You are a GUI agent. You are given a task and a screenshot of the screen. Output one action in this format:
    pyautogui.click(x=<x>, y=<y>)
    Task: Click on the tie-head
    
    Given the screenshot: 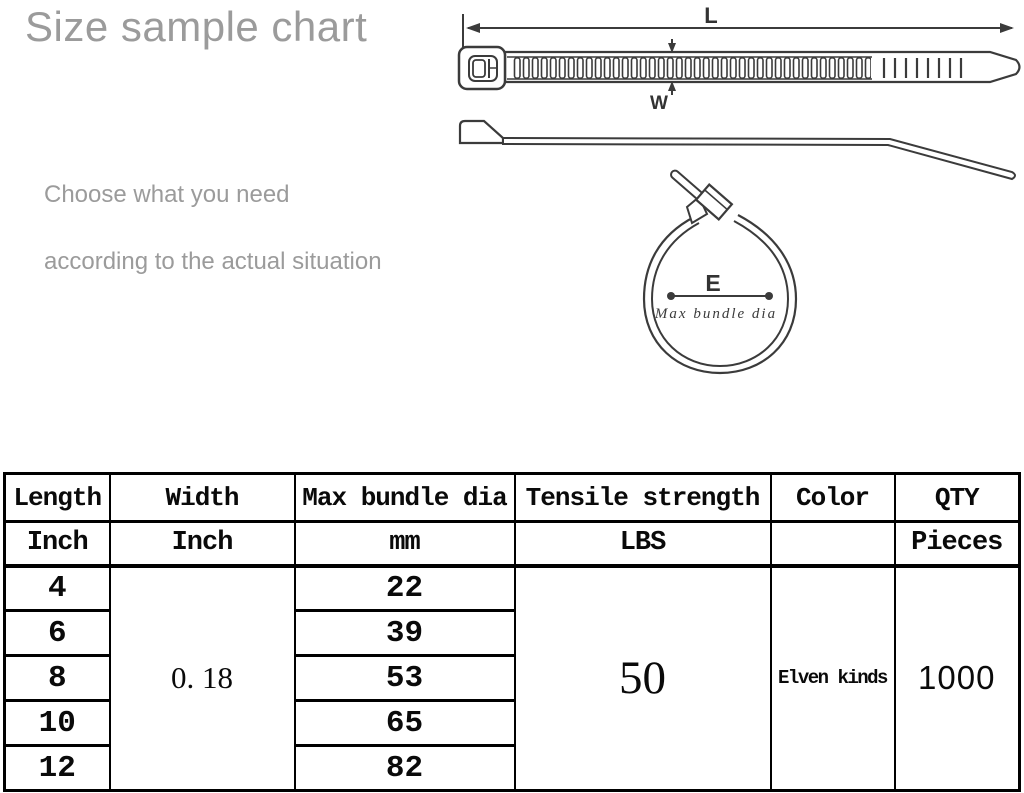 What is the action you would take?
    pyautogui.click(x=482, y=68)
    